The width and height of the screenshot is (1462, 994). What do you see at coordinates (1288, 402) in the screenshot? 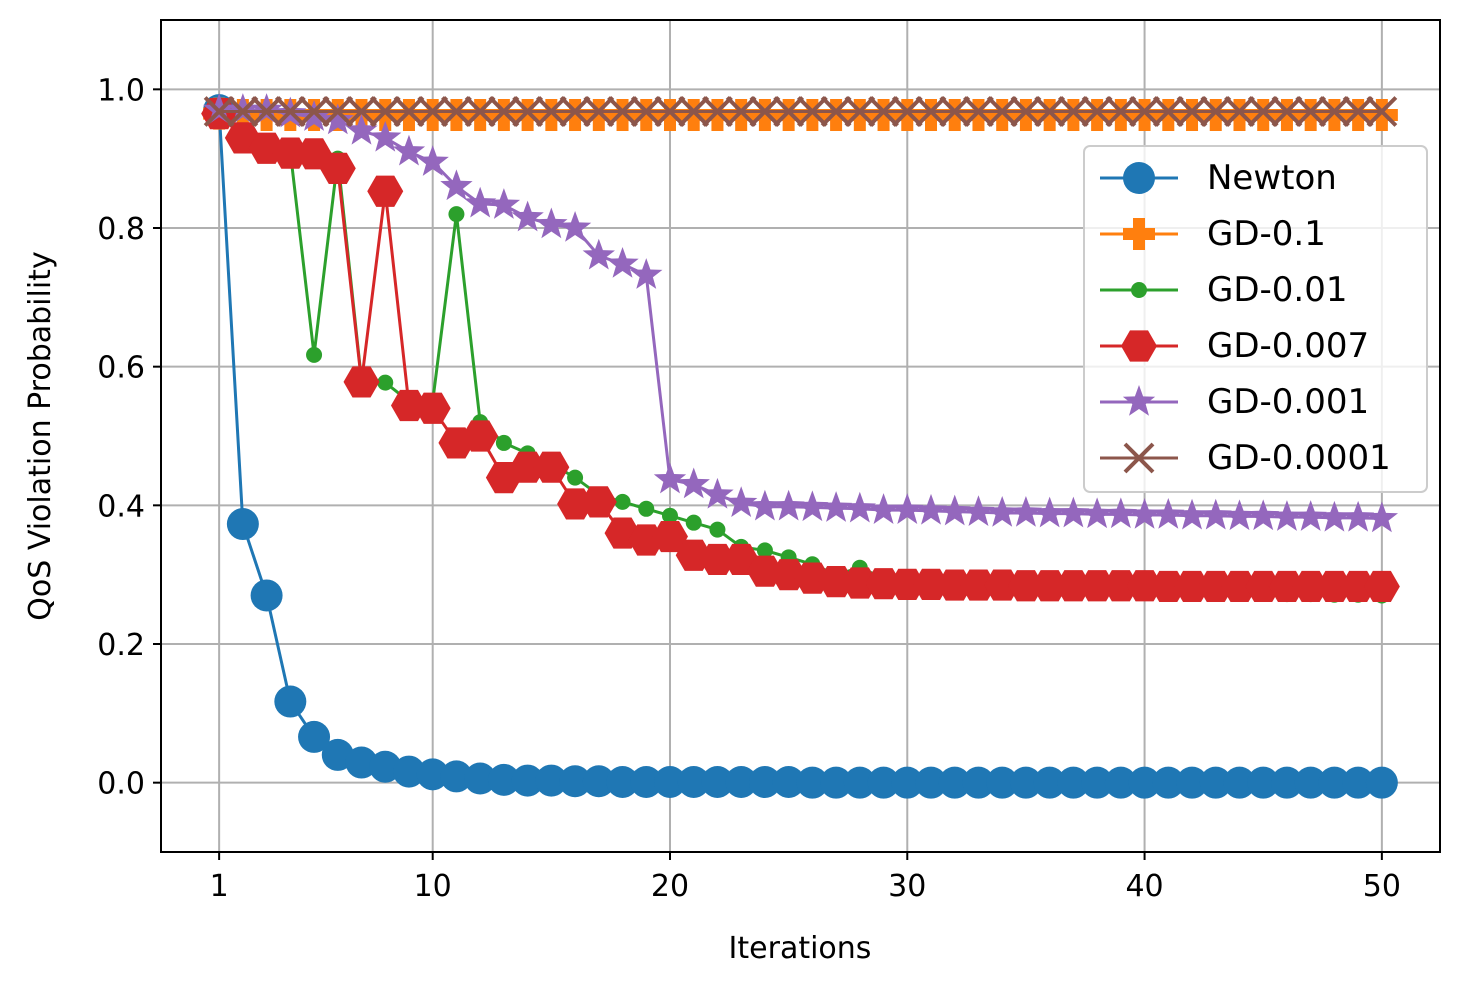
I see `legend-label: GD-0.001` at bounding box center [1288, 402].